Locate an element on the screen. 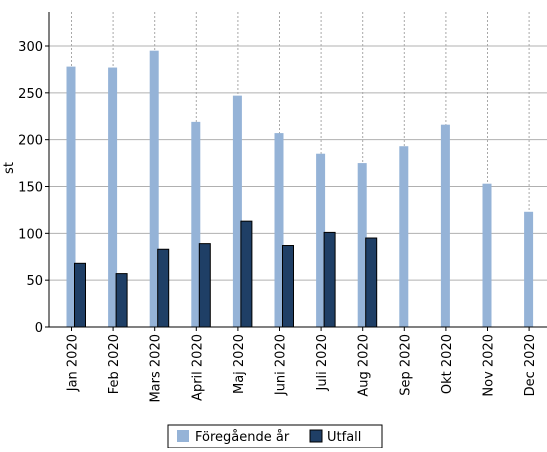  legend-swatch-previous-year is located at coordinates (183, 436).